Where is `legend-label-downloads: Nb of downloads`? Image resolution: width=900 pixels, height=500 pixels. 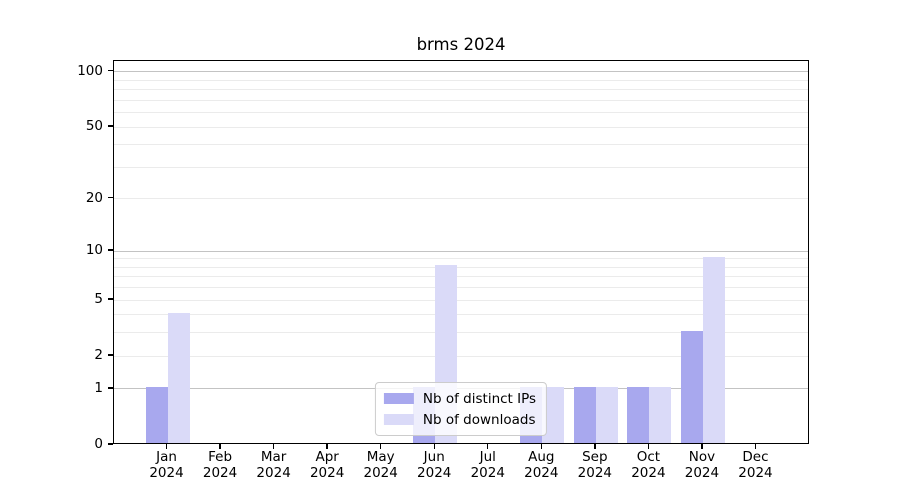 legend-label-downloads: Nb of downloads is located at coordinates (479, 419).